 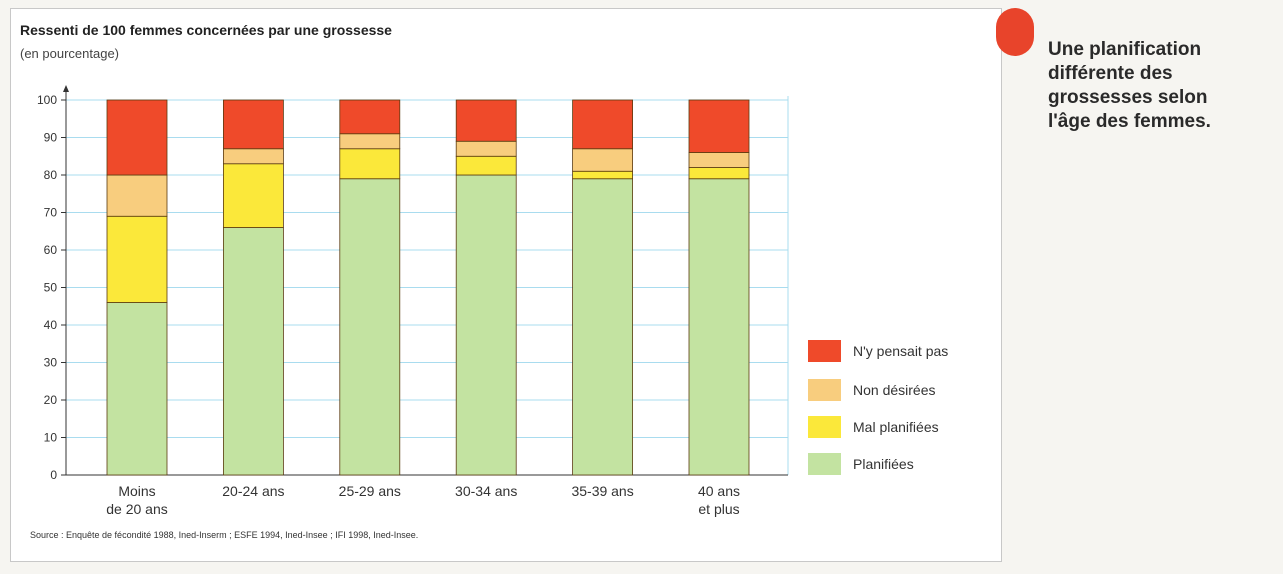 I want to click on y-tick-label: 70, so click(x=51, y=213).